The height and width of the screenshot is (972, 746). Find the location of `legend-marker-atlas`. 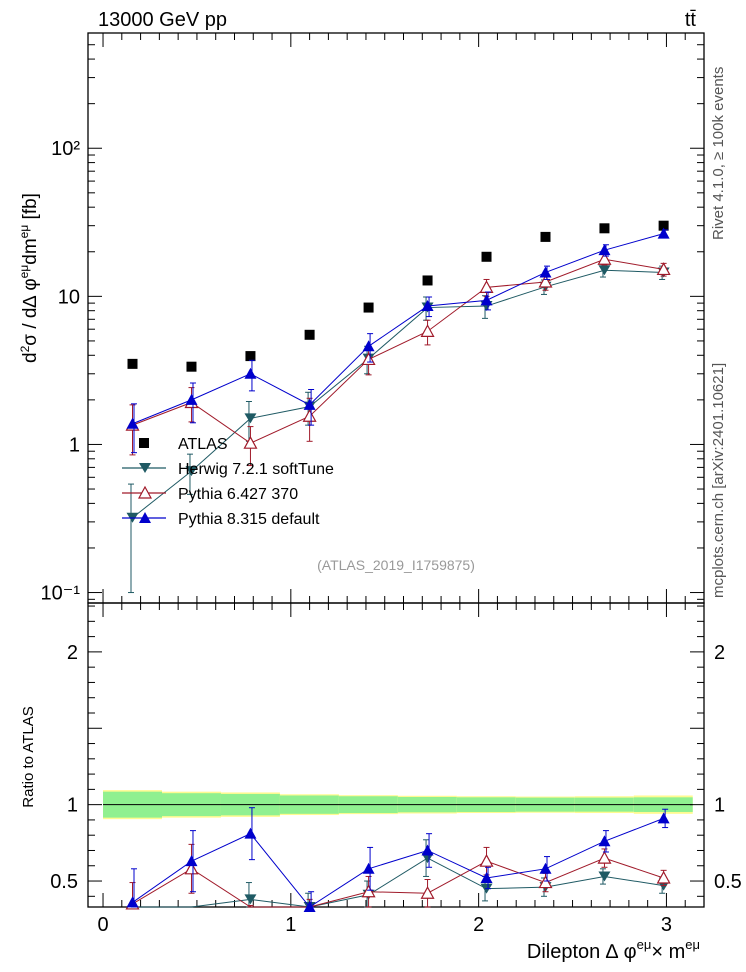

legend-marker-atlas is located at coordinates (144, 443).